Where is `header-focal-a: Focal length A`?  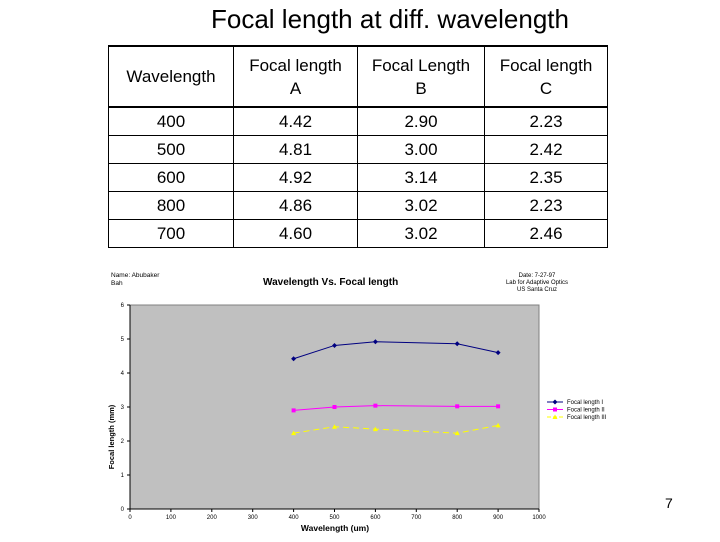 header-focal-a: Focal length A is located at coordinates (295, 76).